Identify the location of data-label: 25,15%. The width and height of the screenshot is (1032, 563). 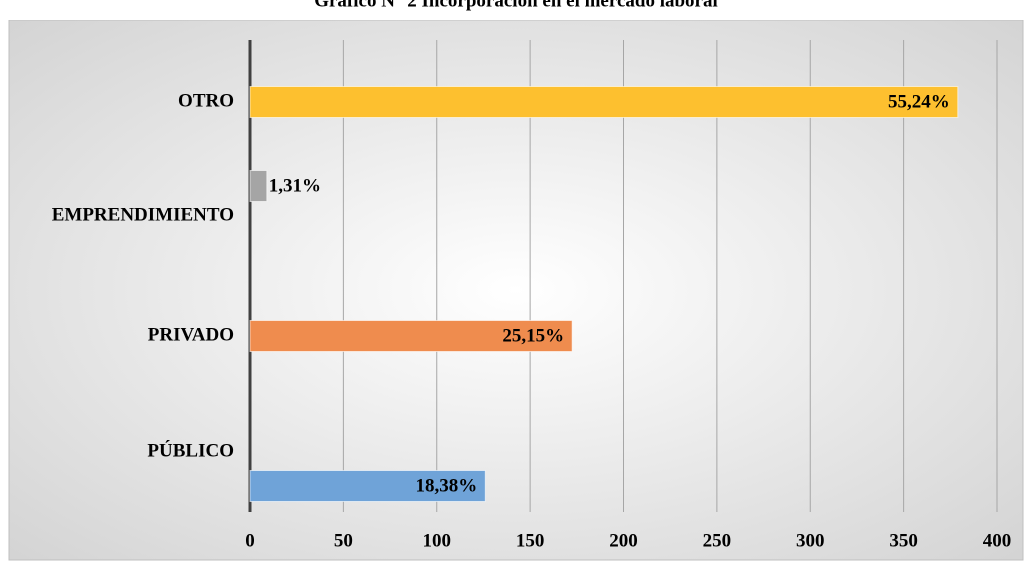
(533, 335).